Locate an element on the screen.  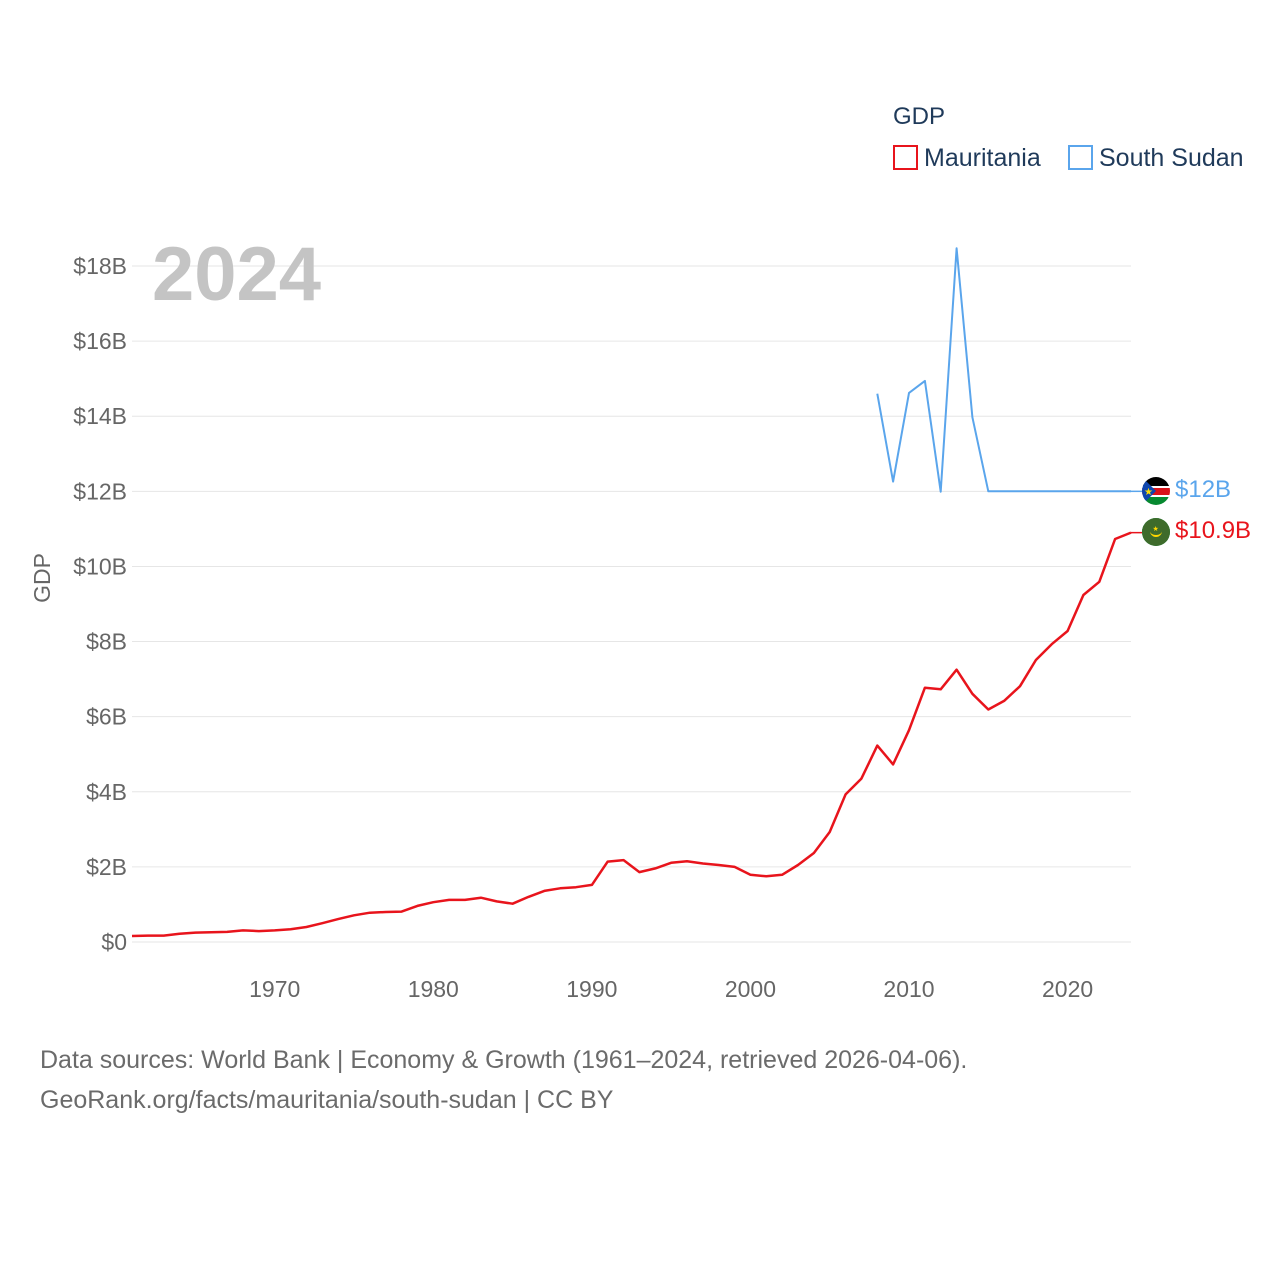
y-tick-label: $12B is located at coordinates (100, 491).